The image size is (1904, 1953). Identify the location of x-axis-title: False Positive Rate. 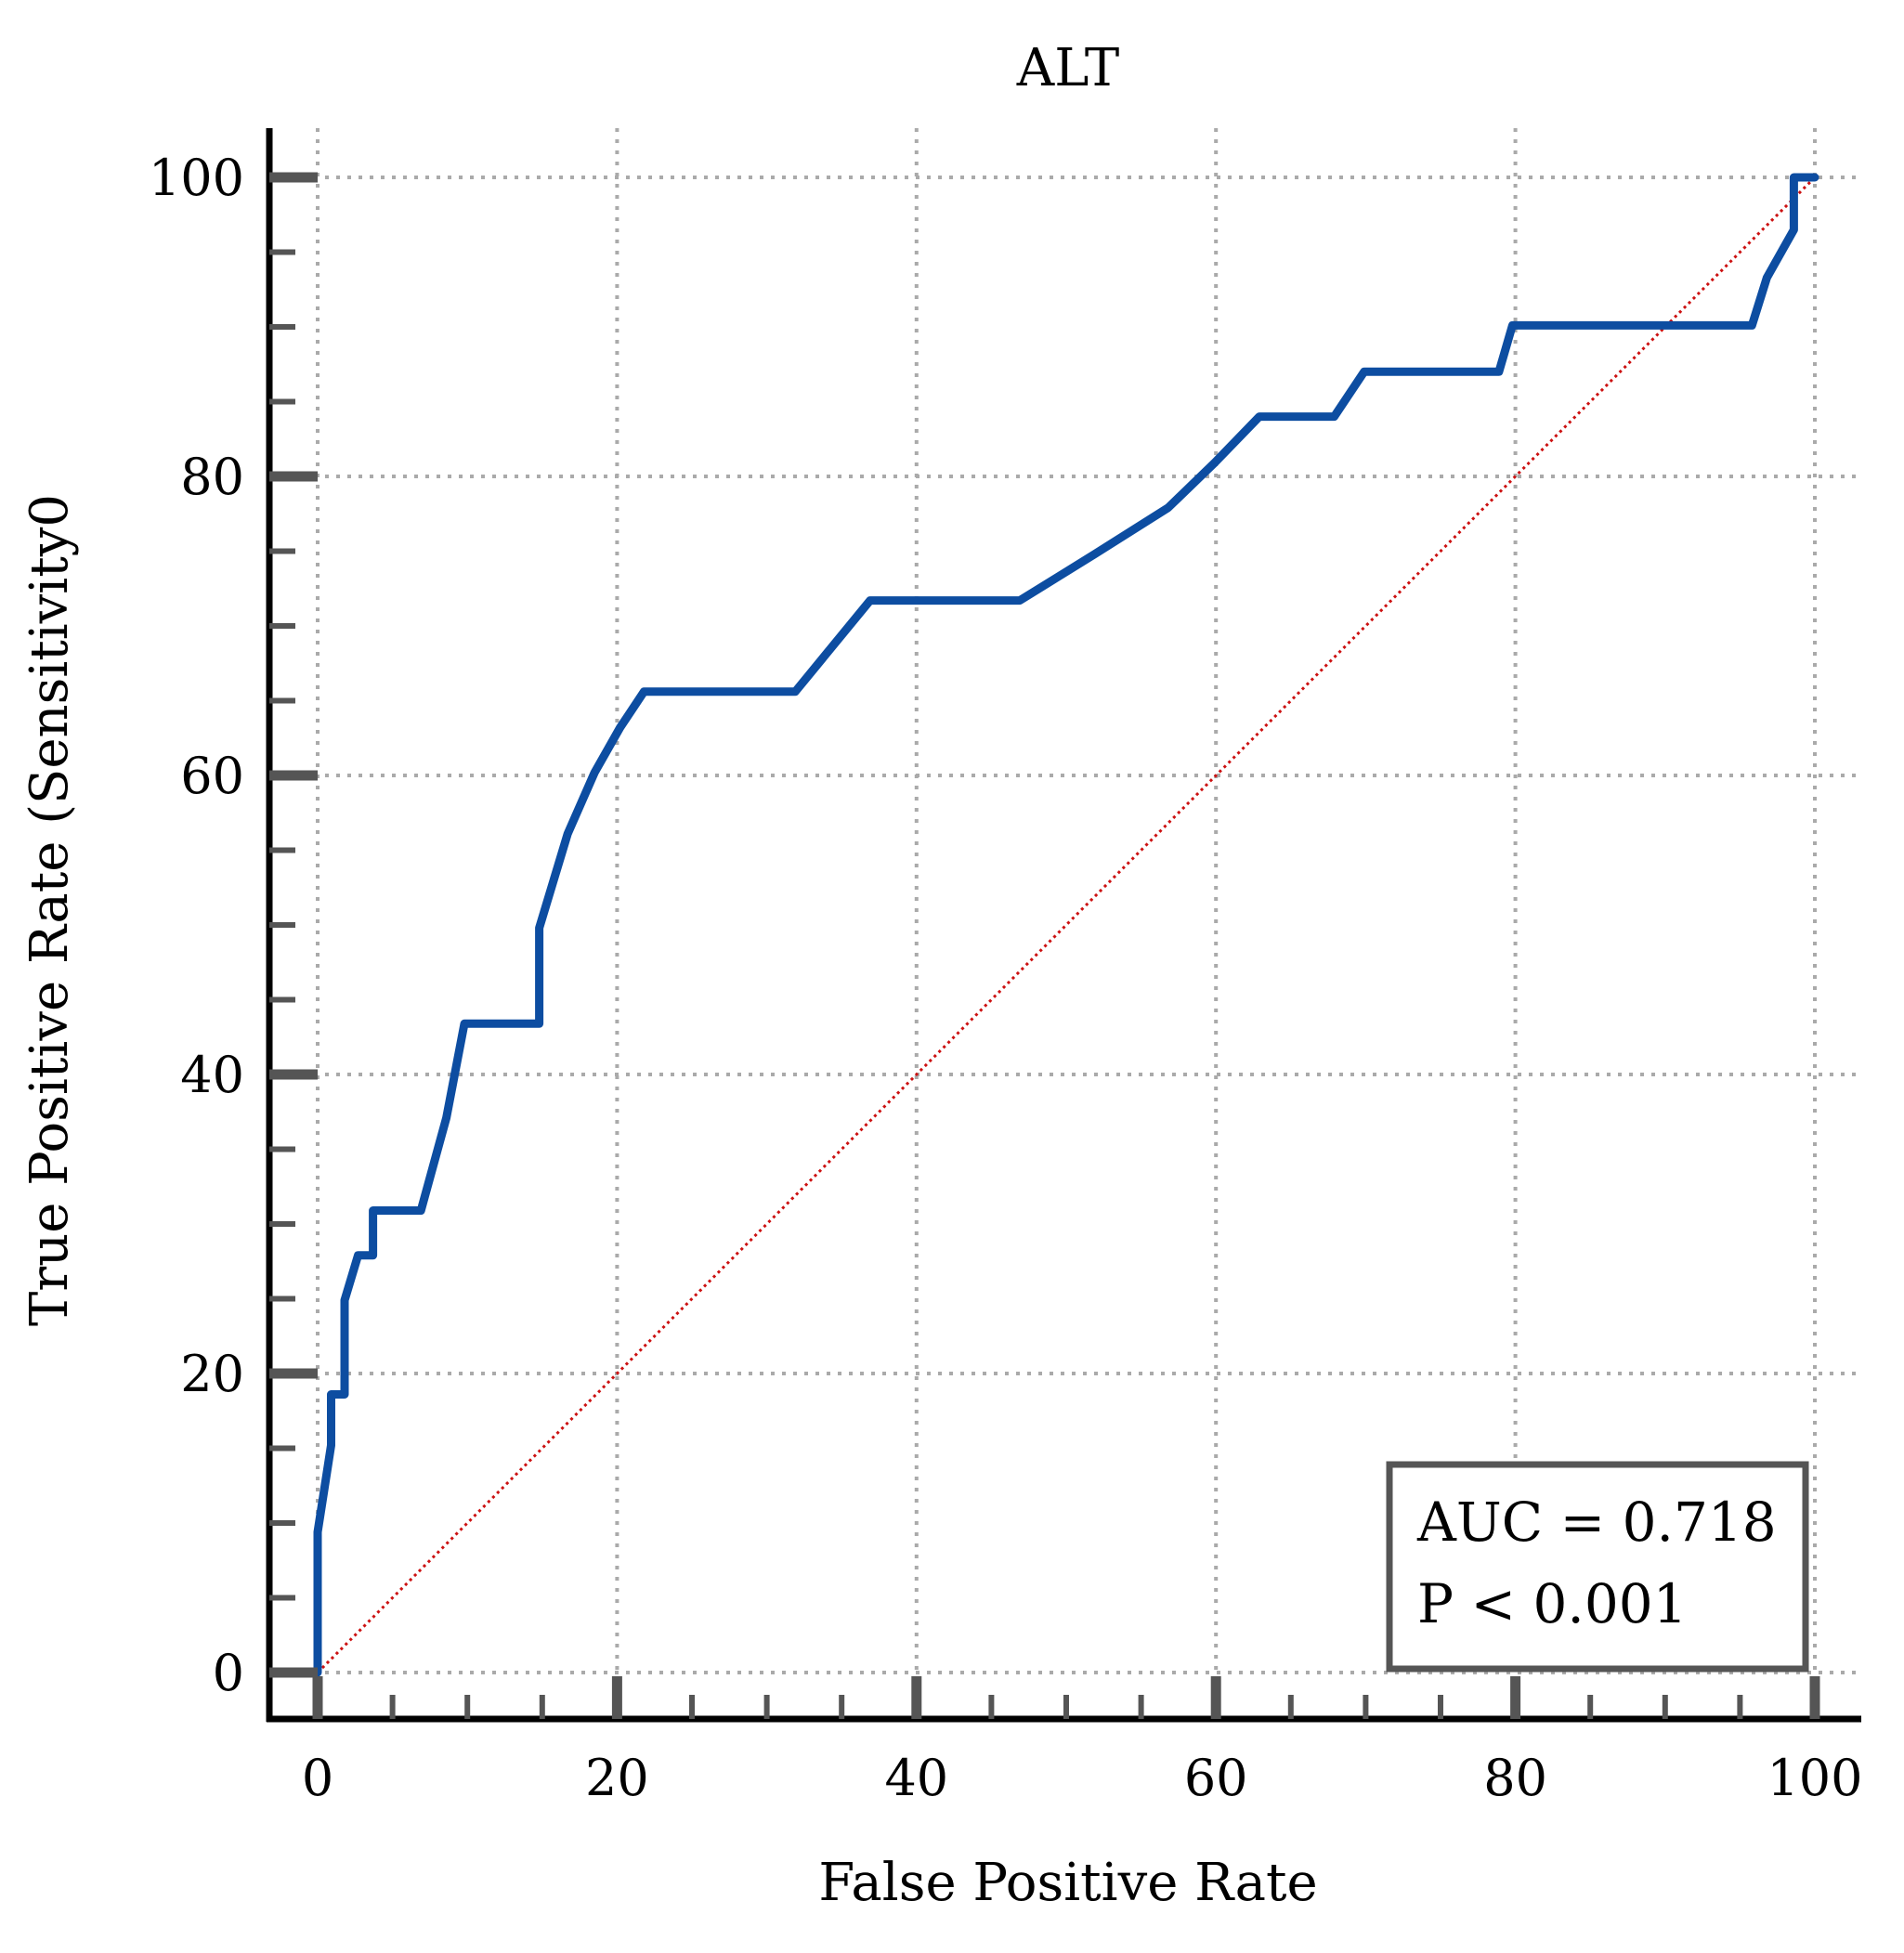
(1067, 1883).